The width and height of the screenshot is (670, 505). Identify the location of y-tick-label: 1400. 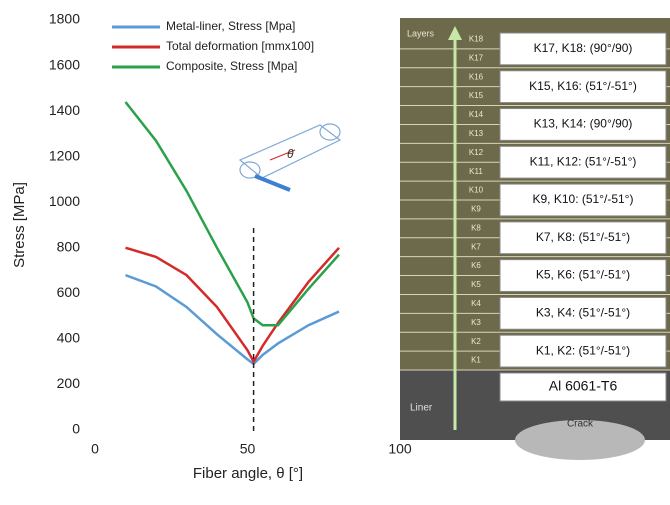
(64, 110).